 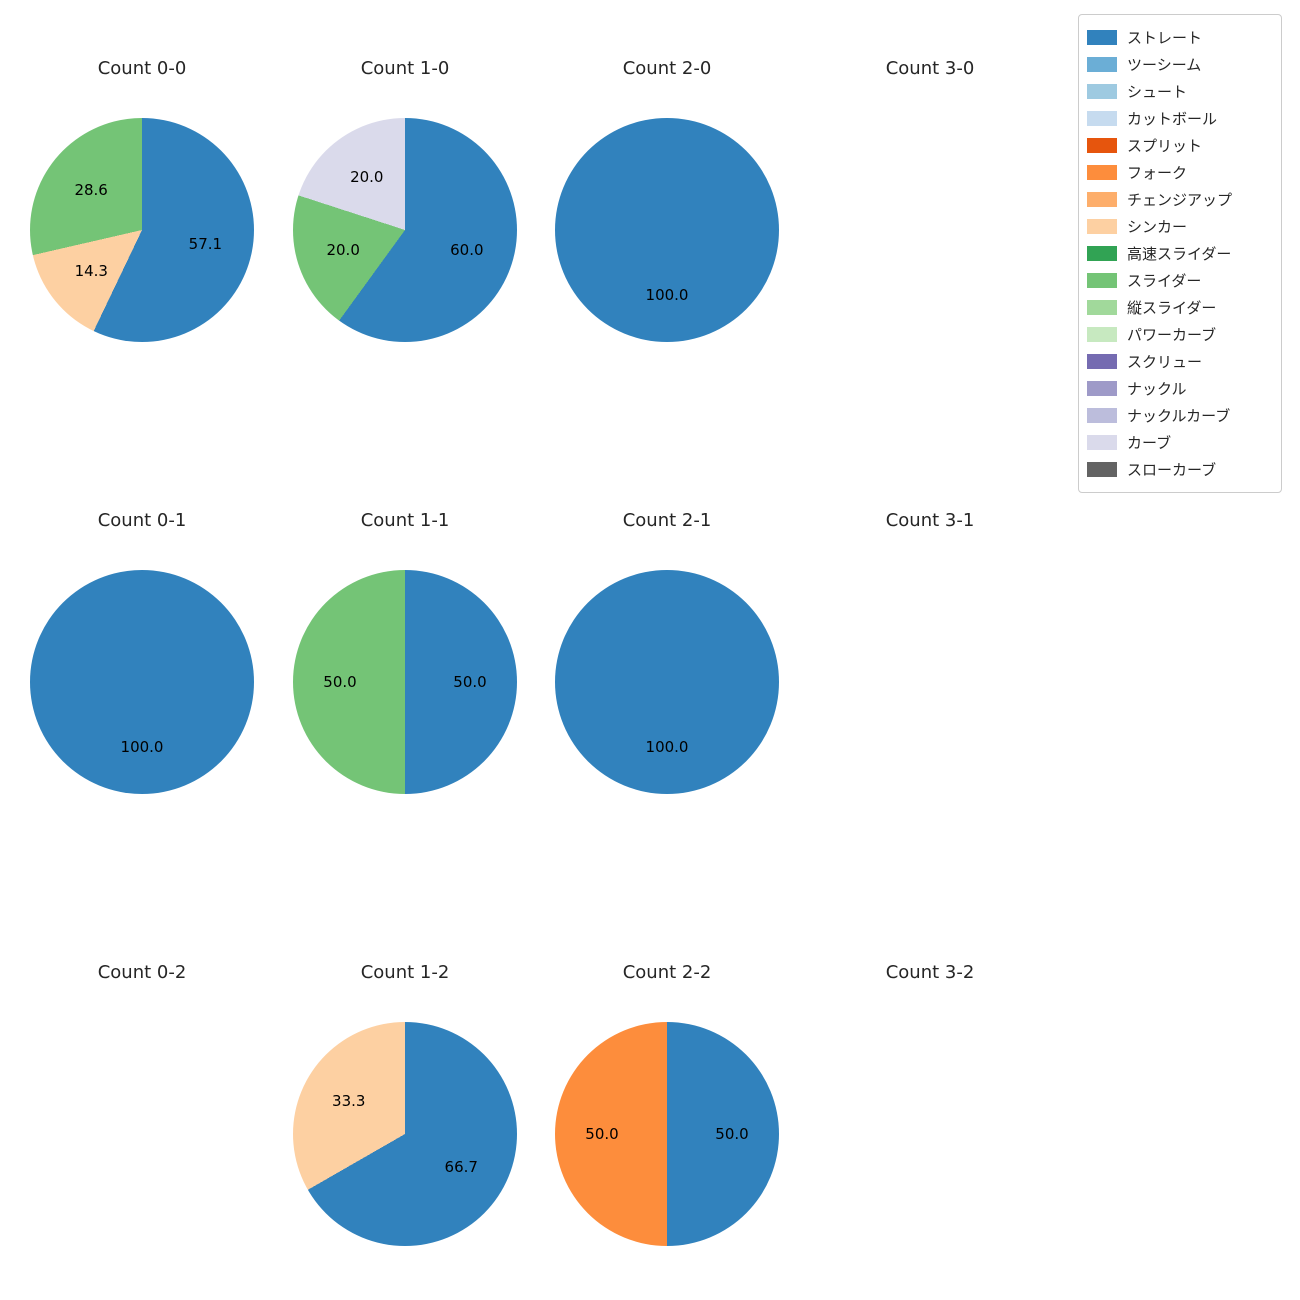 What do you see at coordinates (1172, 308) in the screenshot?
I see `legend-label: 縦スライダー` at bounding box center [1172, 308].